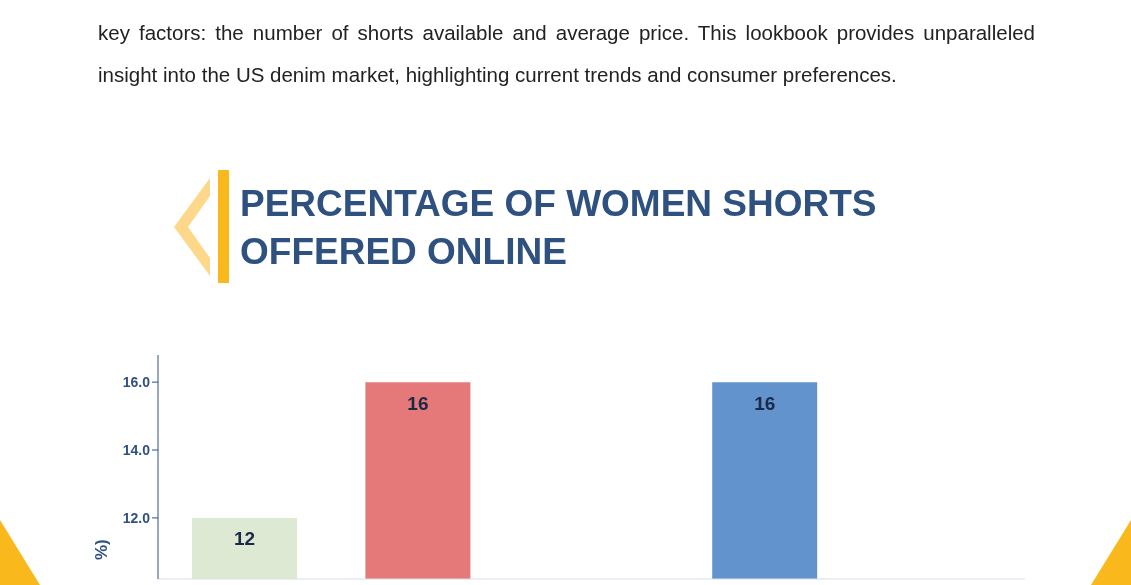 This screenshot has width=1131, height=585. Describe the element at coordinates (102, 549) in the screenshot. I see `y-axis-title: %)` at that location.